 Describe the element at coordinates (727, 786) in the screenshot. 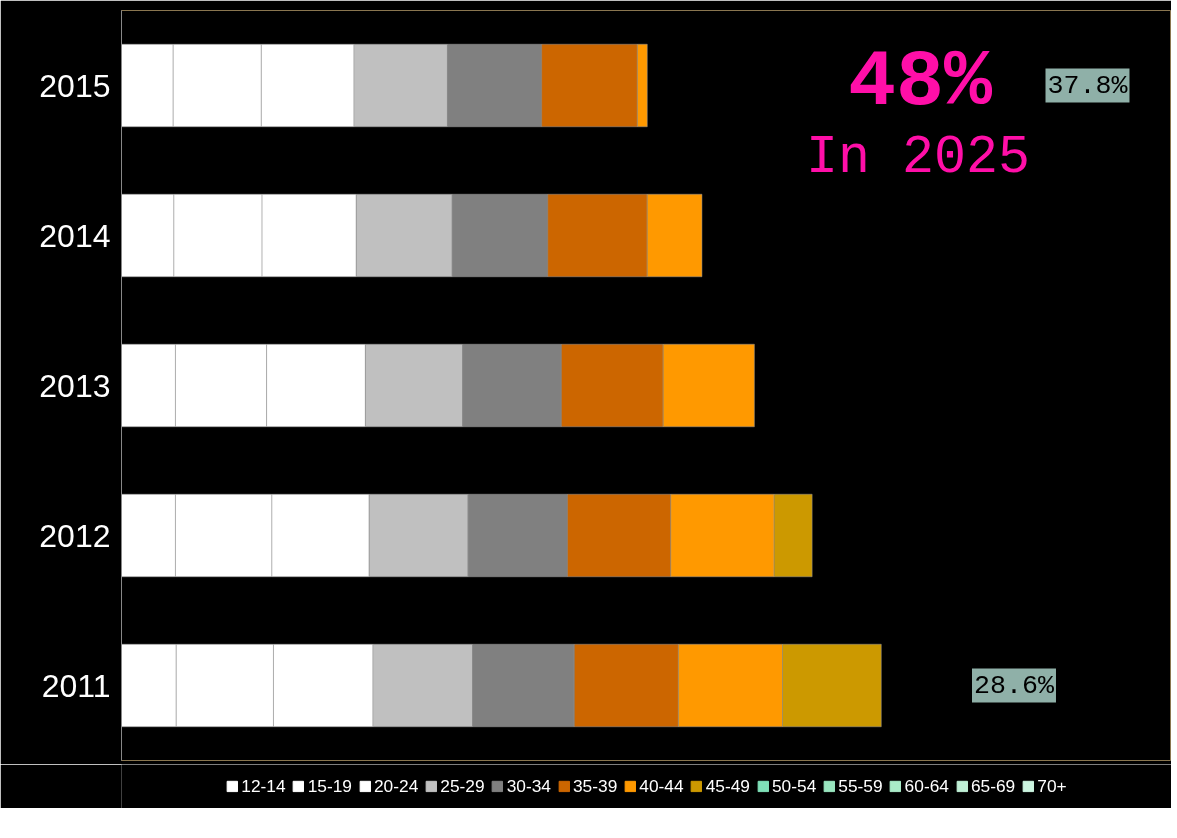

I see `legend-label: 45-49` at that location.